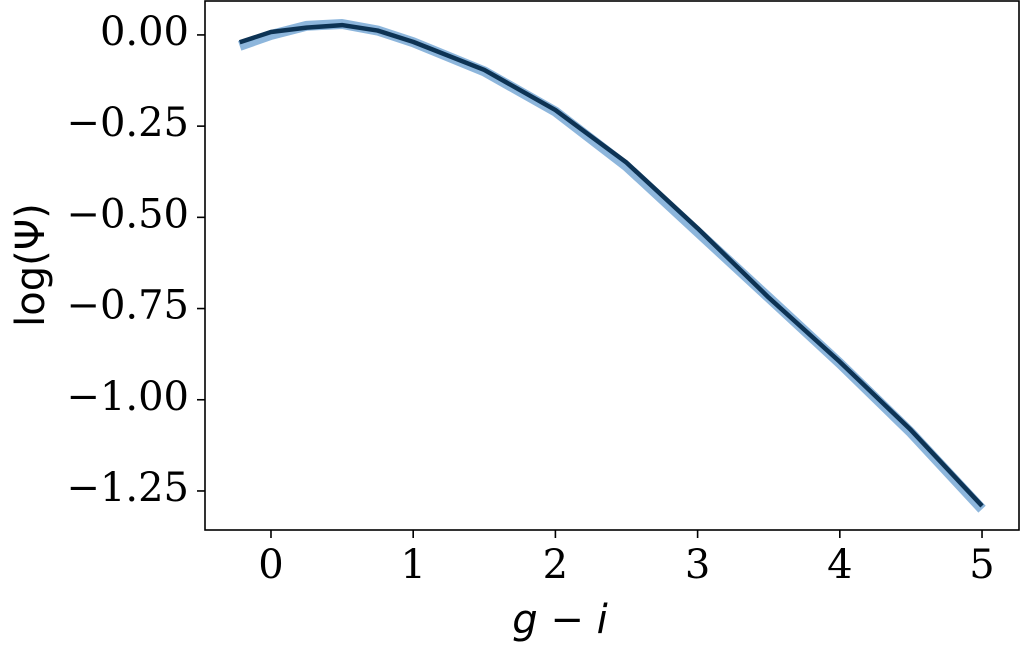 This screenshot has width=1021, height=653. What do you see at coordinates (31, 265) in the screenshot?
I see `y-axis-label: log(Ψ)` at bounding box center [31, 265].